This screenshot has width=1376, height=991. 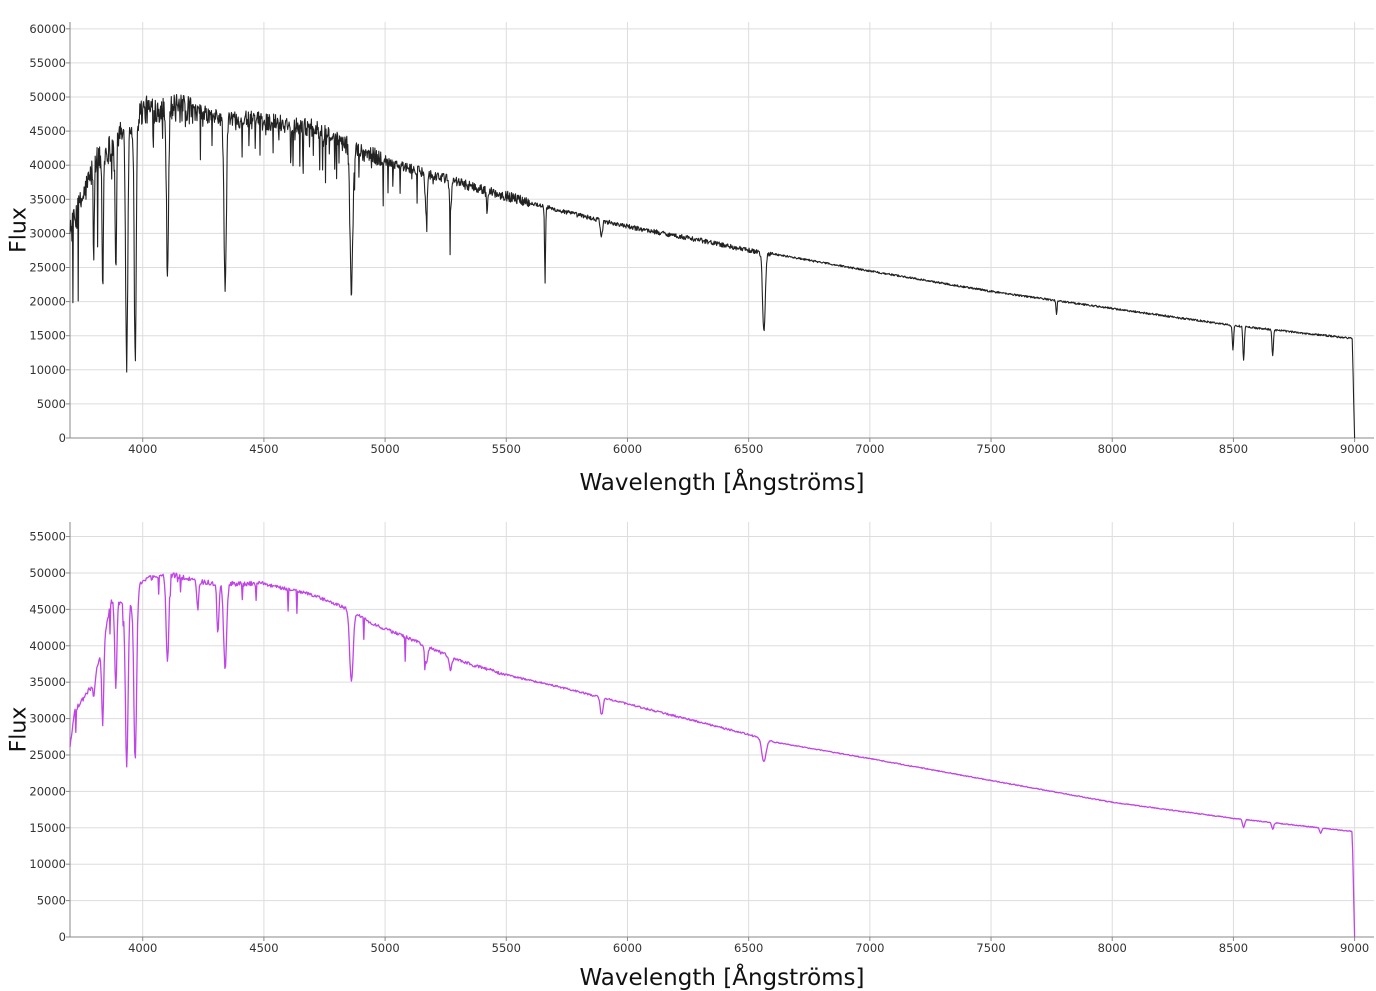 I want to click on y-tick-label: 60000, so click(x=47, y=29).